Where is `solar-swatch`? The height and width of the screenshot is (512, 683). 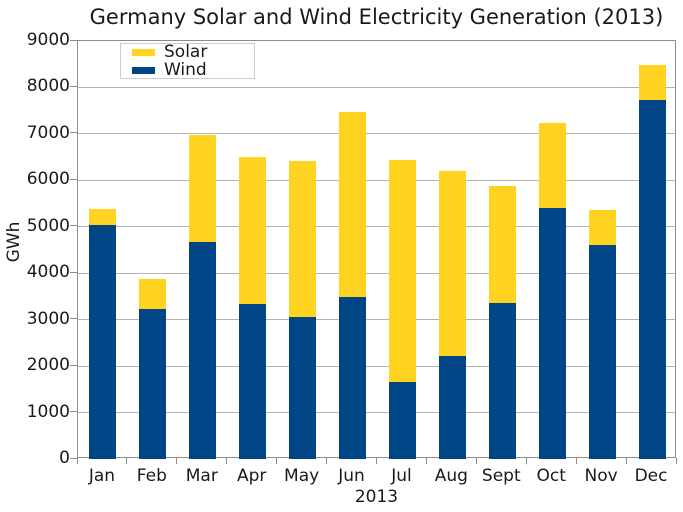 solar-swatch is located at coordinates (143, 52).